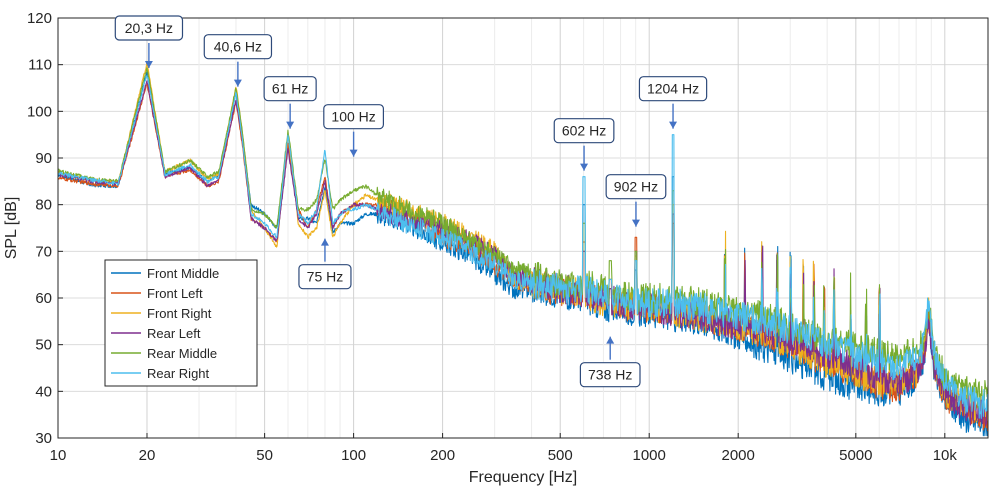 This screenshot has width=1000, height=491. I want to click on annotation-label: 602 Hz, so click(584, 131).